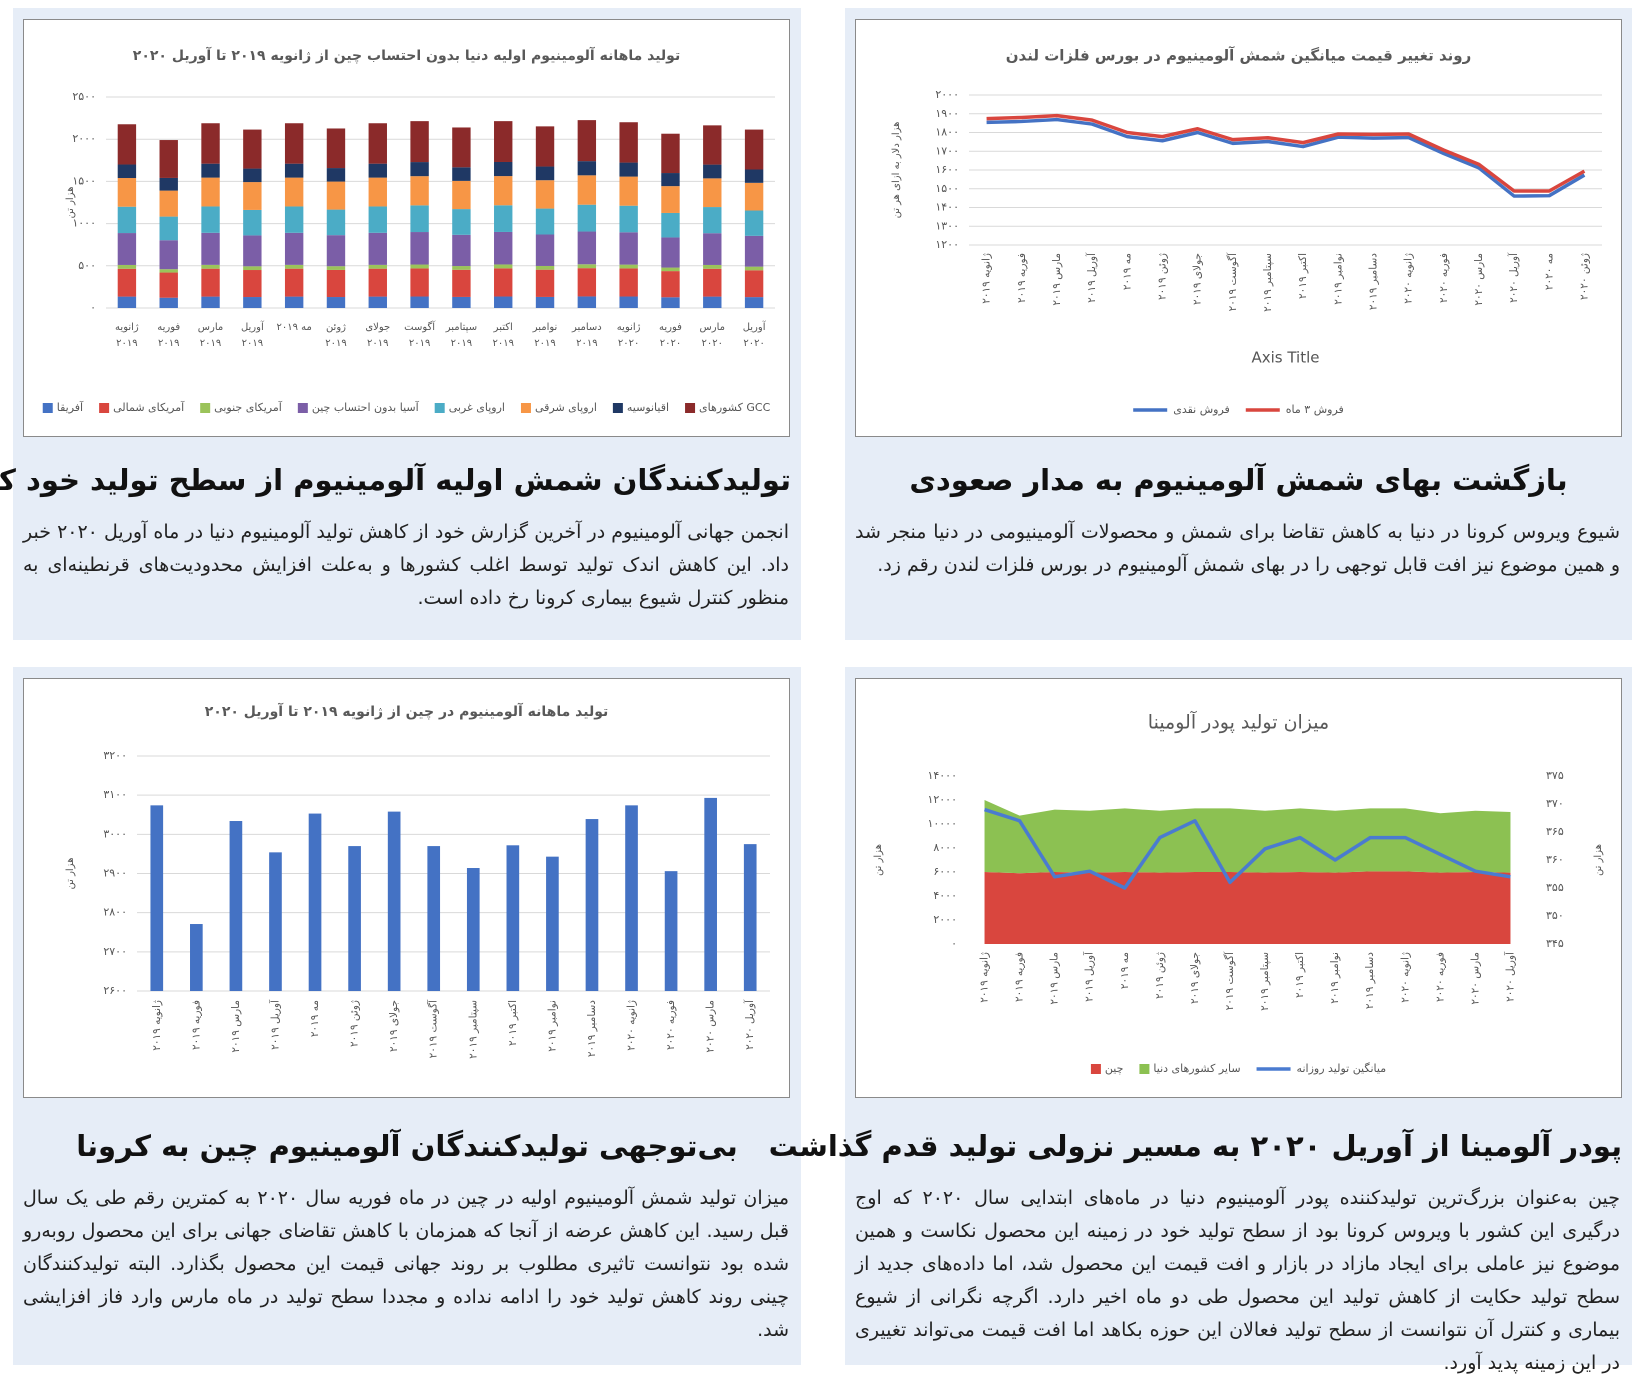  What do you see at coordinates (1114, 1068) in the screenshot?
I see `legend-label: چین` at bounding box center [1114, 1068].